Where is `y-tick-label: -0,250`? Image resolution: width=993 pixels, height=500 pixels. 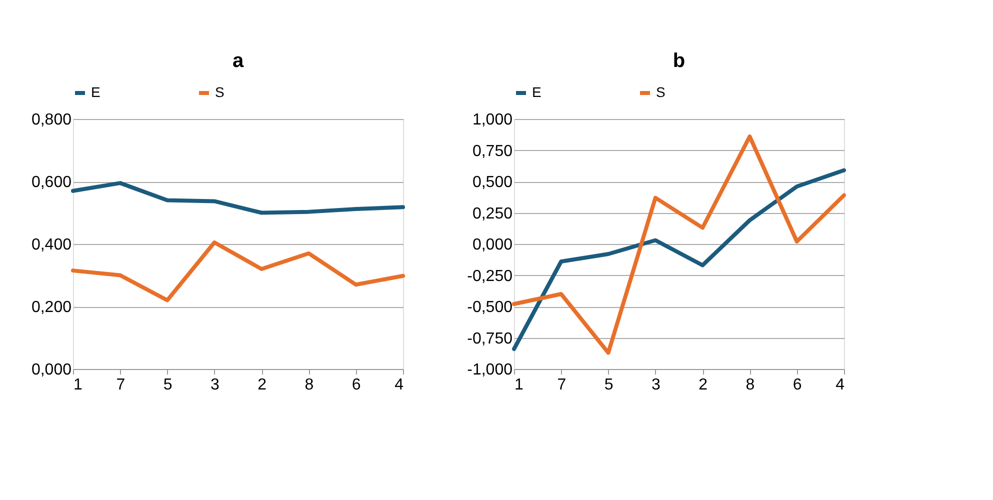
y-tick-label: -0,250 is located at coordinates (490, 276).